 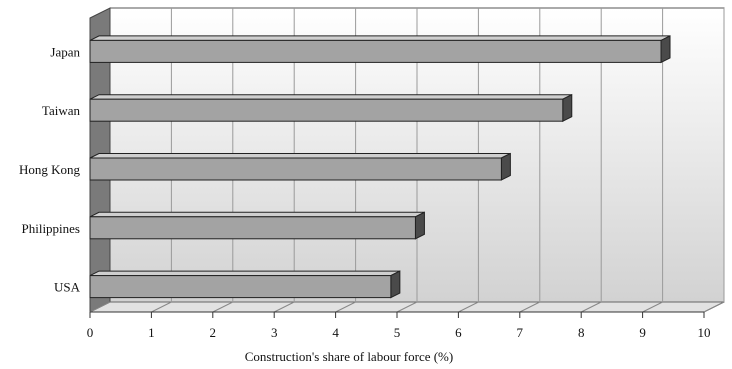 What do you see at coordinates (67, 287) in the screenshot?
I see `y-category-label: USA` at bounding box center [67, 287].